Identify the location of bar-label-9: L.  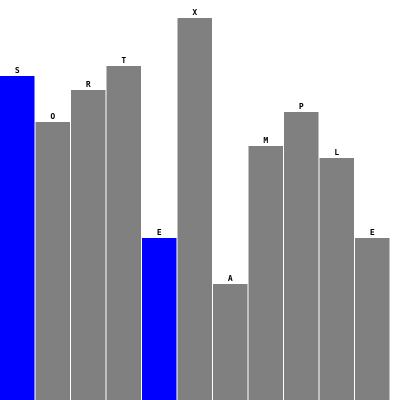
(336, 152).